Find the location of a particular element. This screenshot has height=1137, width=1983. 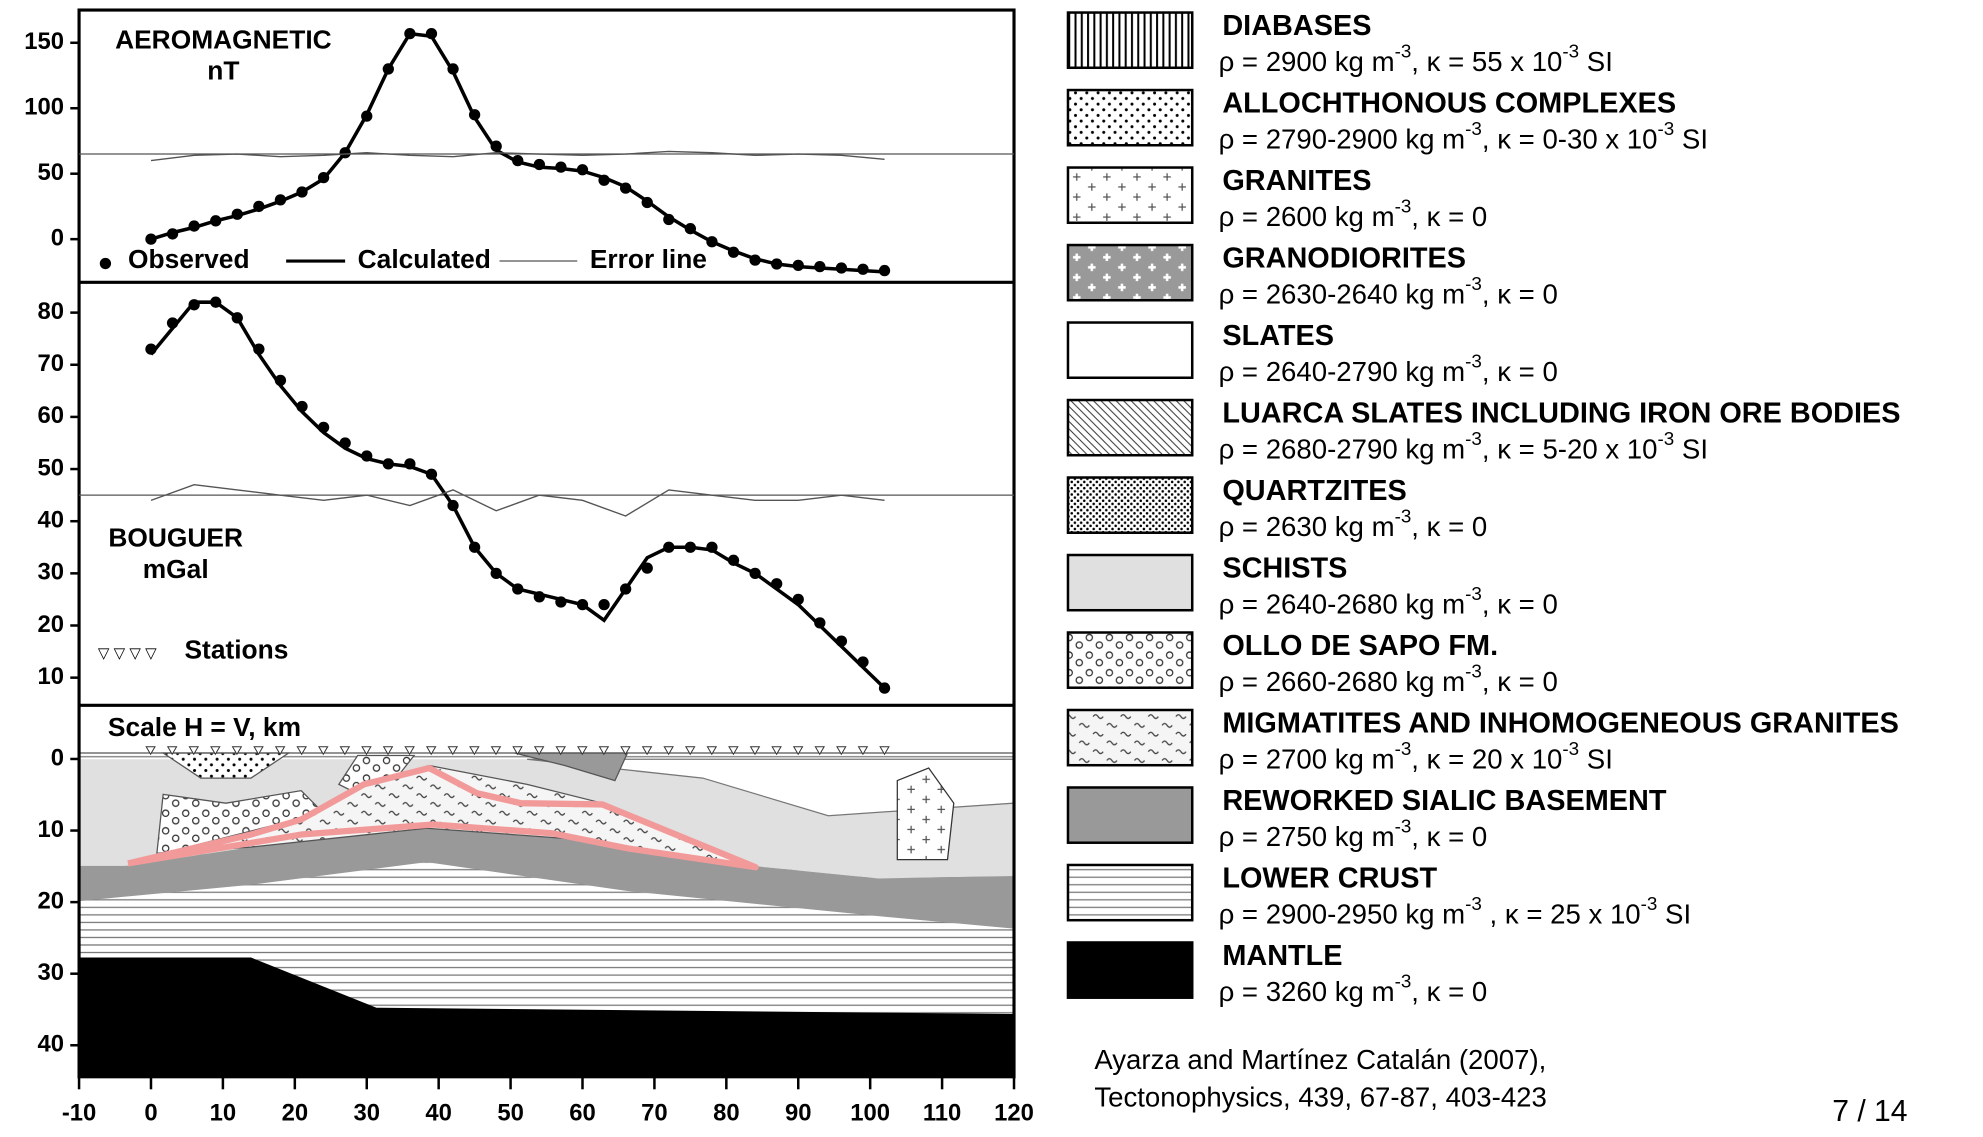

panel-title: AEROMAGNETIC is located at coordinates (223, 39).